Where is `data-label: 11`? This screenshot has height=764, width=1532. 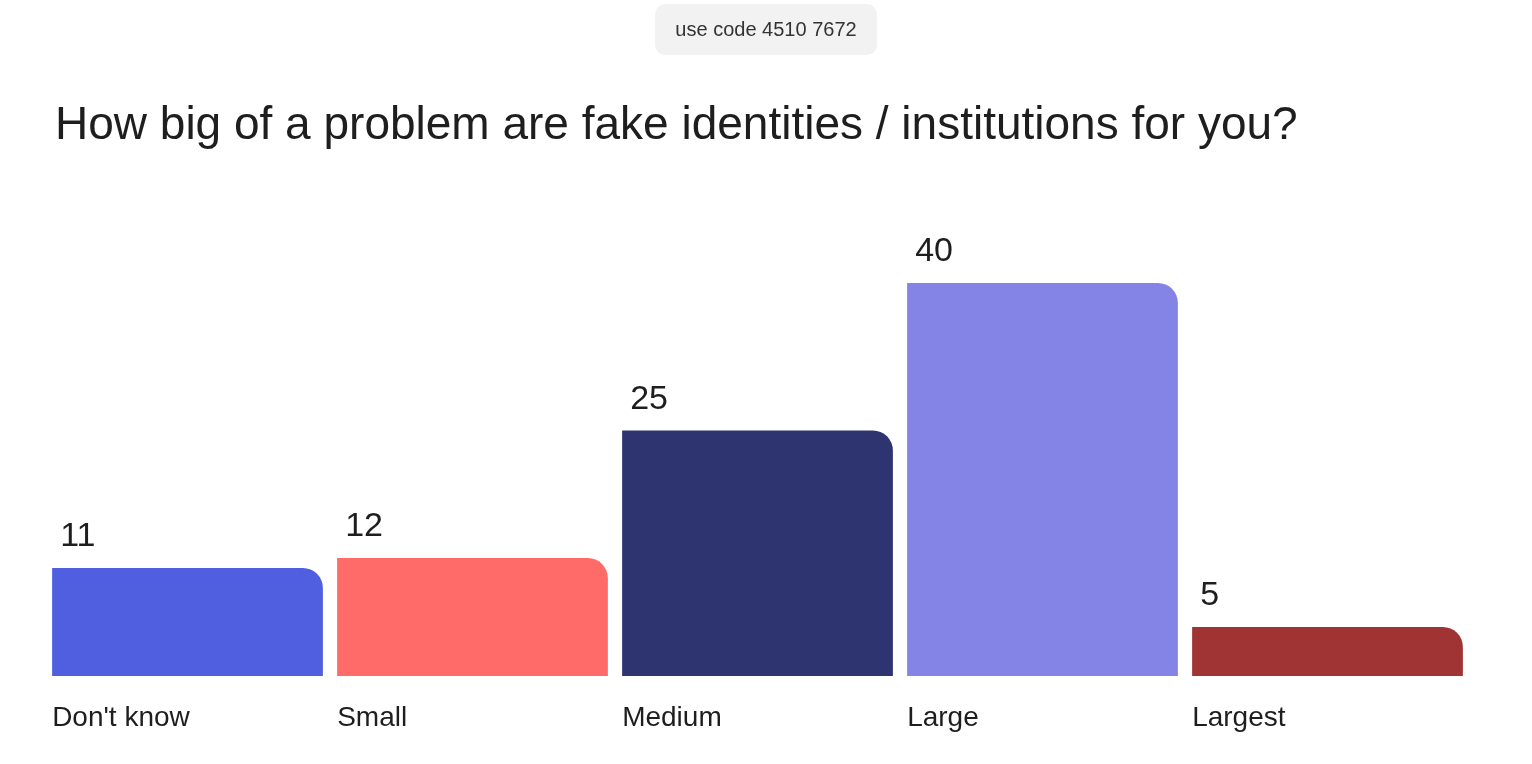 data-label: 11 is located at coordinates (78, 534).